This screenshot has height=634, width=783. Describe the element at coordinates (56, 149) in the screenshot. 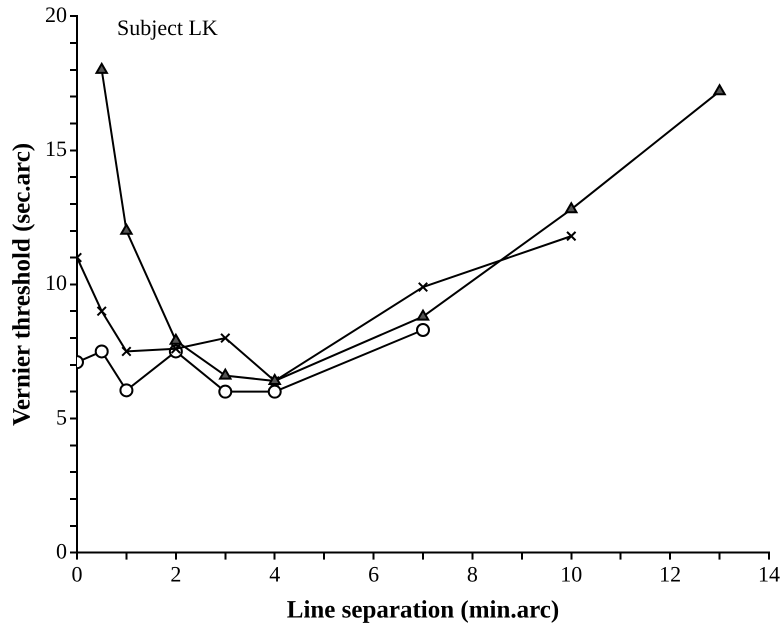

I see `y-tick-label: 15` at that location.